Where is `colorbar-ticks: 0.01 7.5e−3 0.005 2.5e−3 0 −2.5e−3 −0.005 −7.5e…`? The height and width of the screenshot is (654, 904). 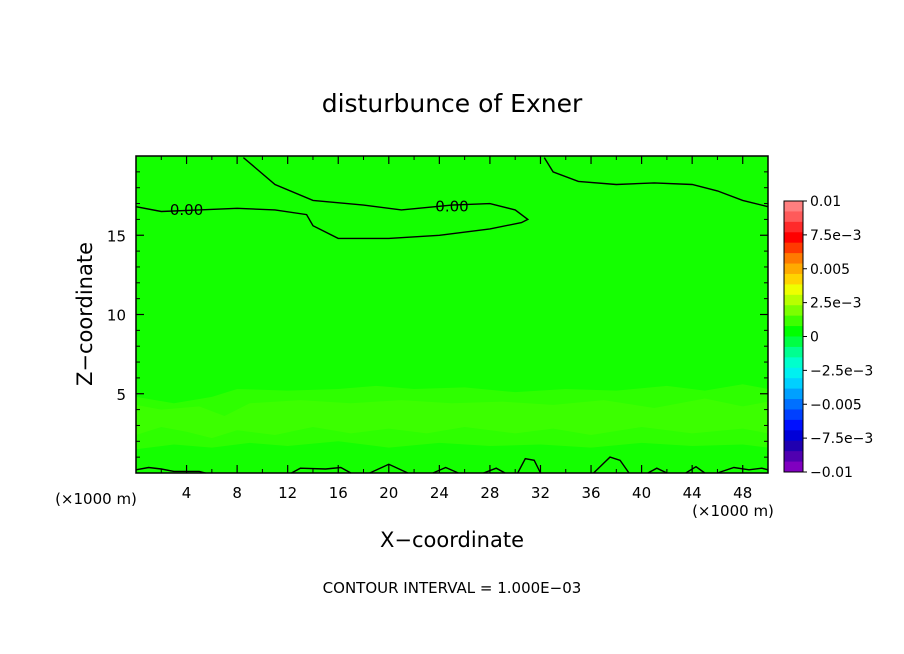
colorbar-ticks: 0.01 7.5e−3 0.005 2.5e−3 0 −2.5e−3 −0.005 −7.5e… is located at coordinates (838, 337).